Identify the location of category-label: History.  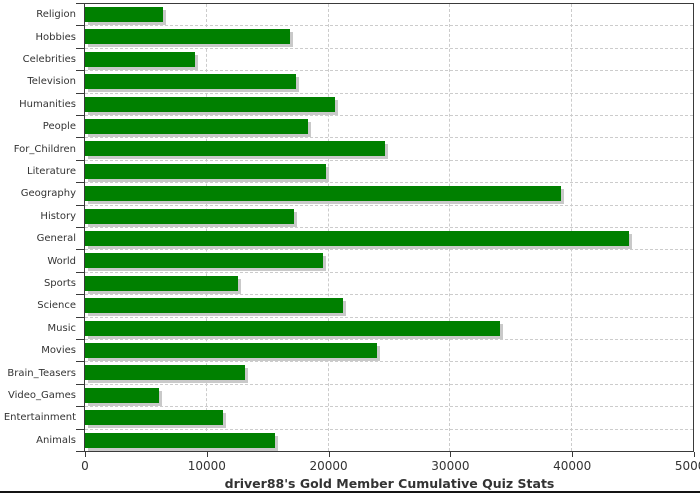
(58, 216).